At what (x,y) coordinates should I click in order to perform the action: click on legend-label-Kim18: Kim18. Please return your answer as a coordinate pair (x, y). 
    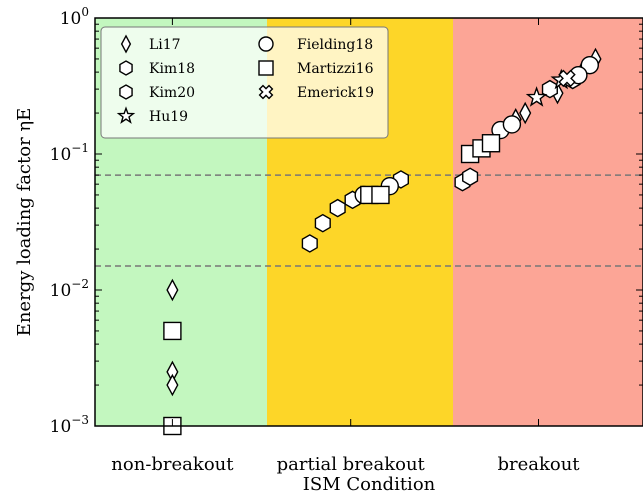
    Looking at the image, I should click on (172, 69).